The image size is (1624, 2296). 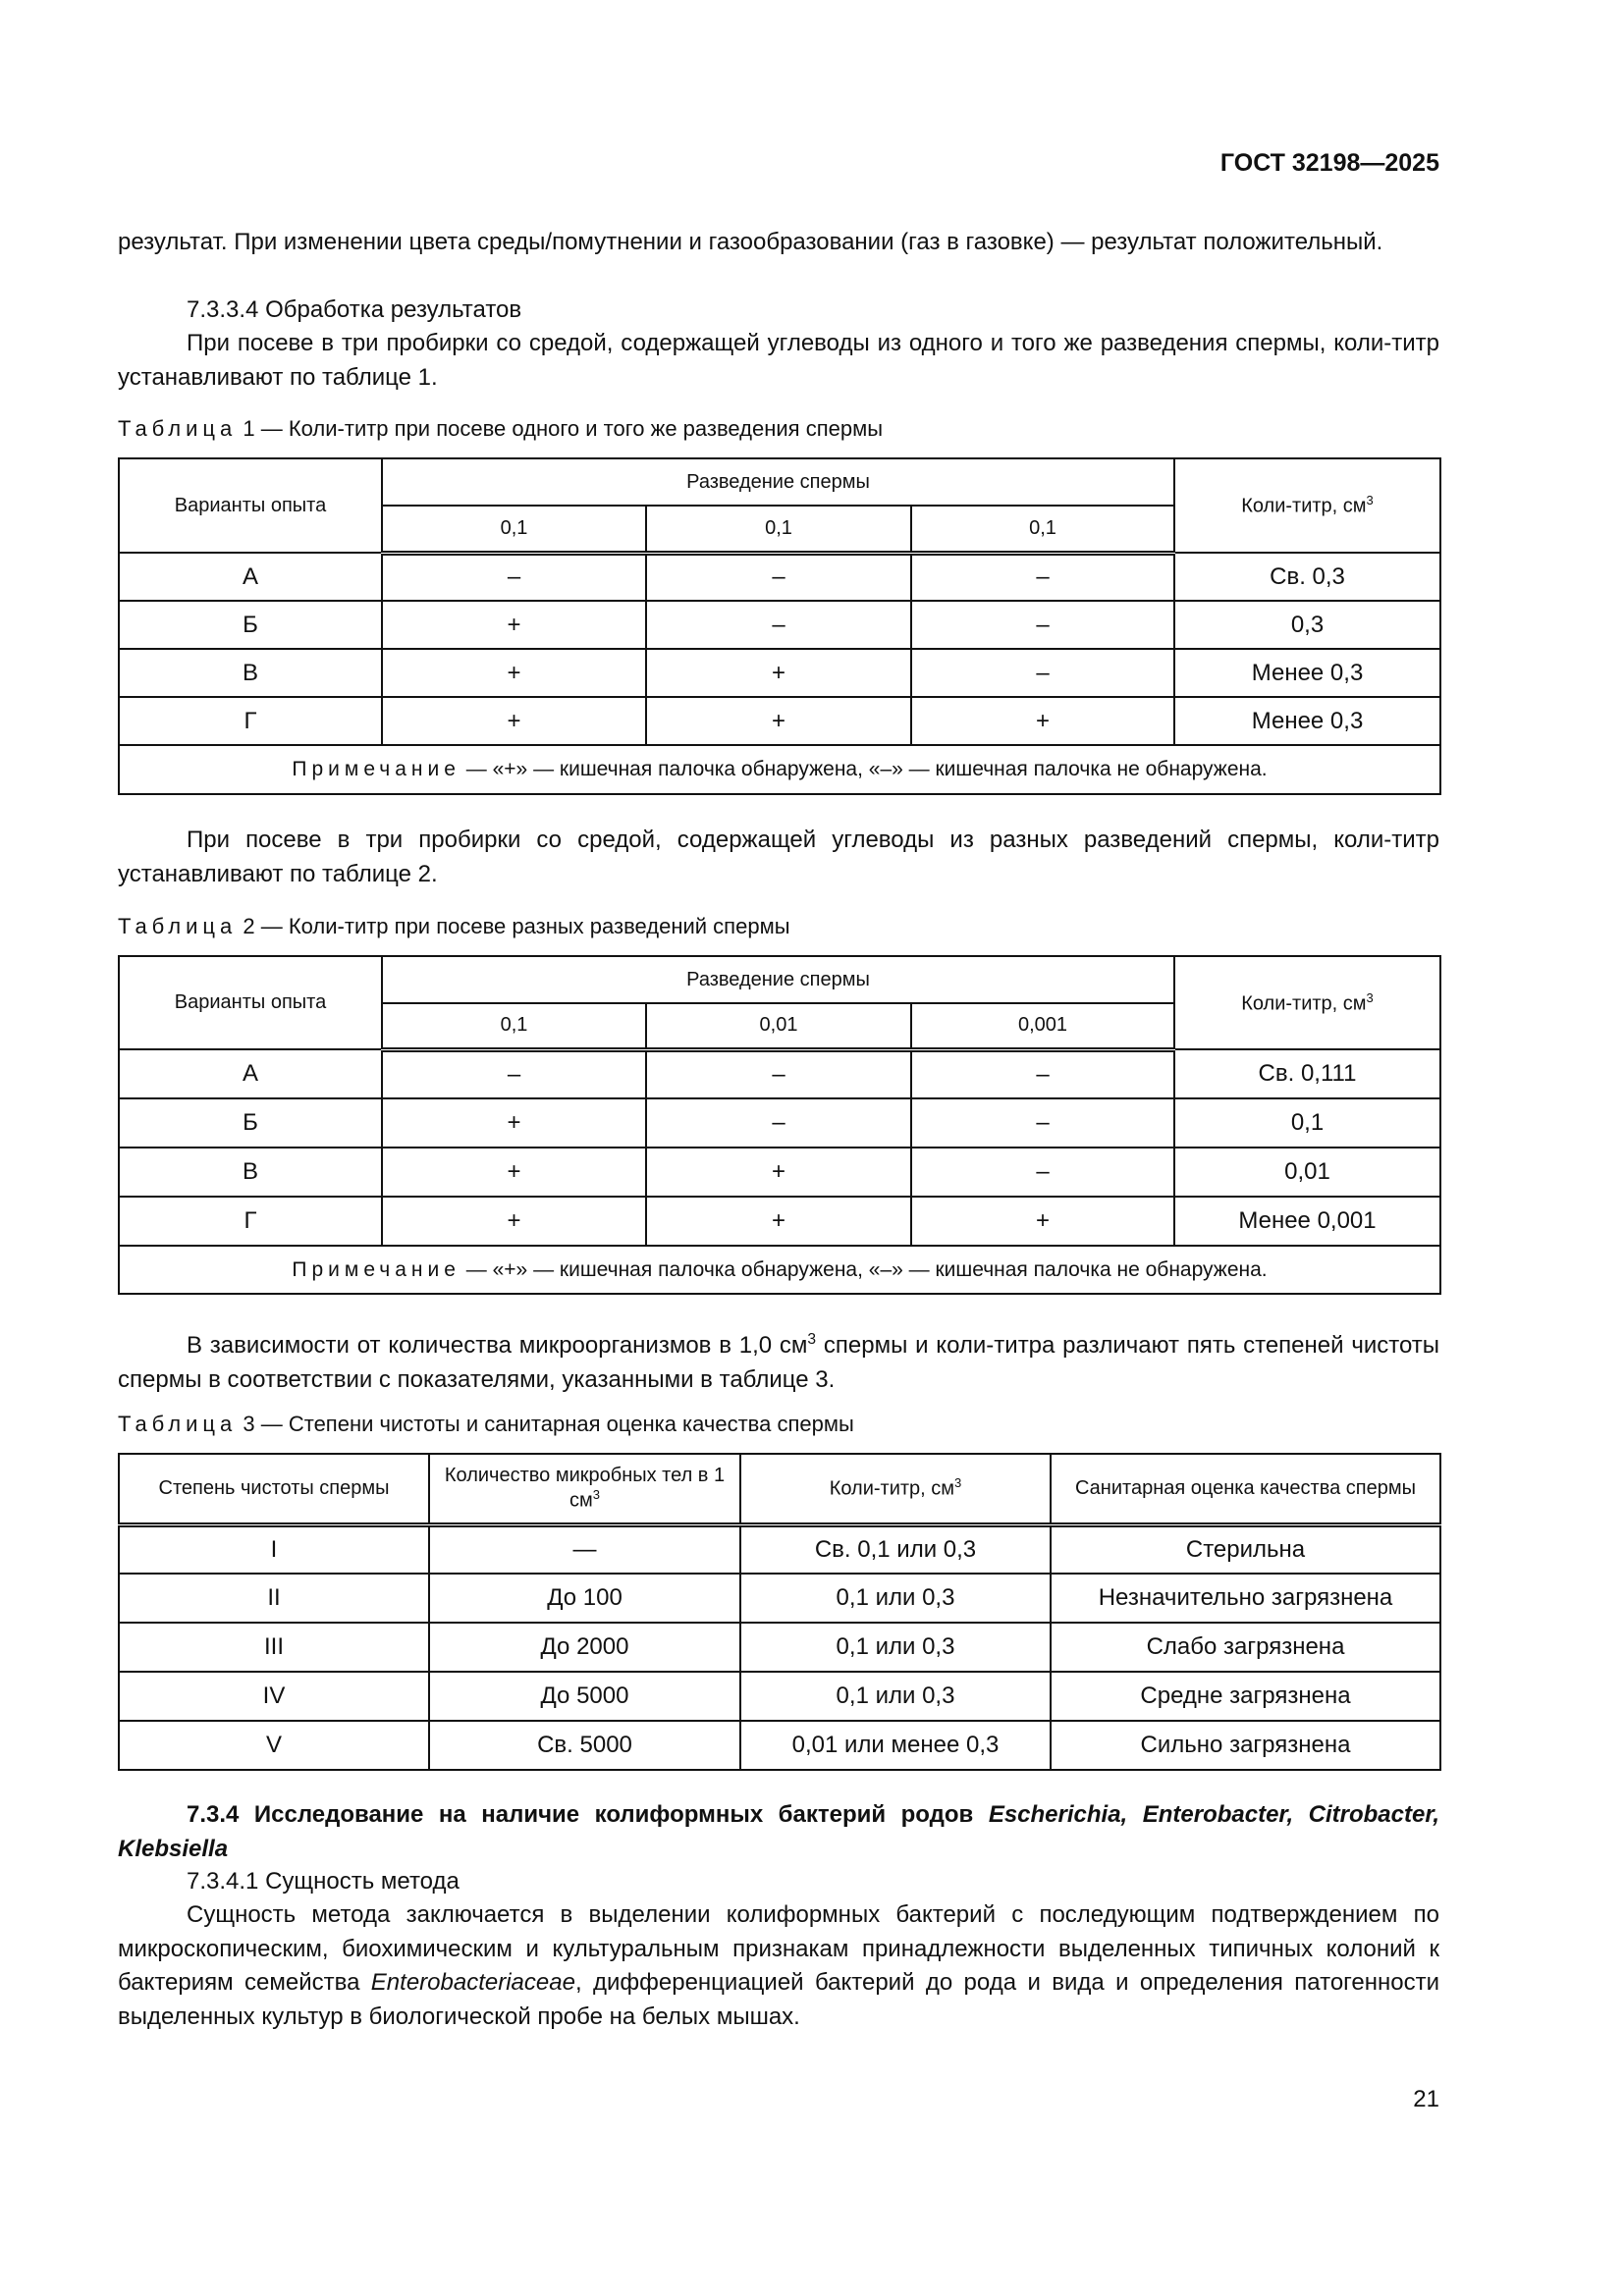 I want to click on table-cell: Стерильна, so click(x=1245, y=1549).